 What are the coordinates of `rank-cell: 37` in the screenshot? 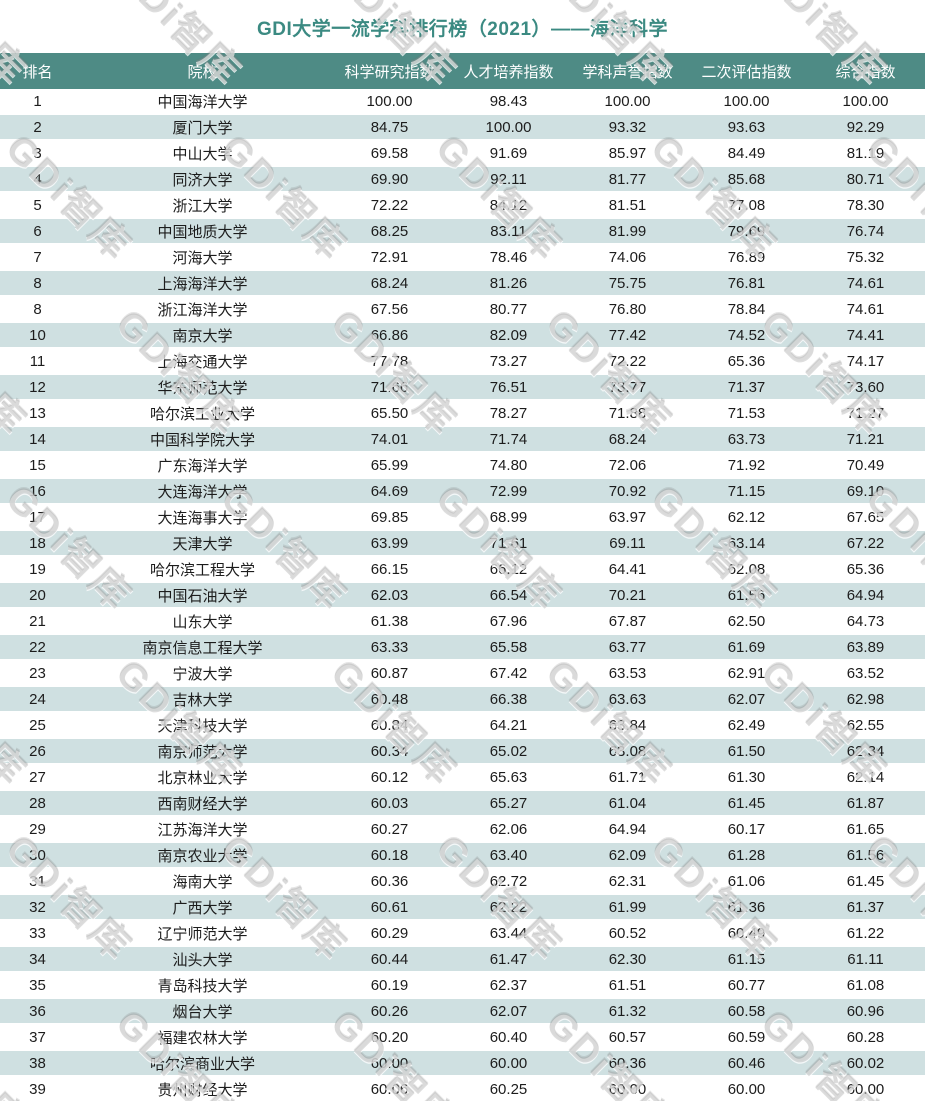 It's located at (37, 1037).